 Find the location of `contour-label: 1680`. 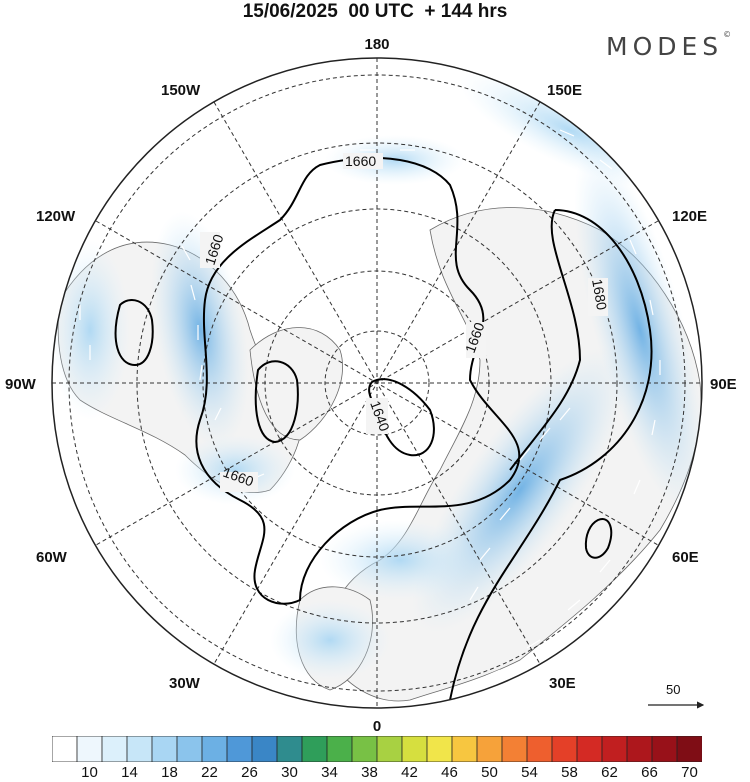

contour-label: 1680 is located at coordinates (599, 295).